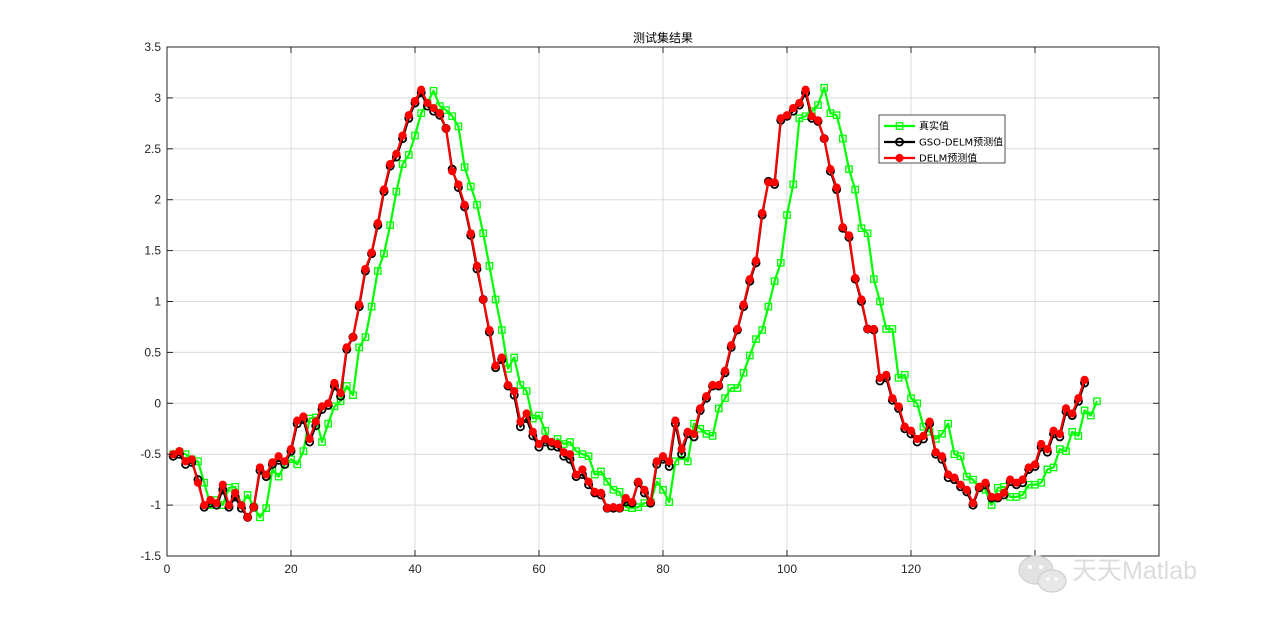  I want to click on legend-entries: 真实值 GSO-DELM预测值 DELM预测值, so click(943, 142).